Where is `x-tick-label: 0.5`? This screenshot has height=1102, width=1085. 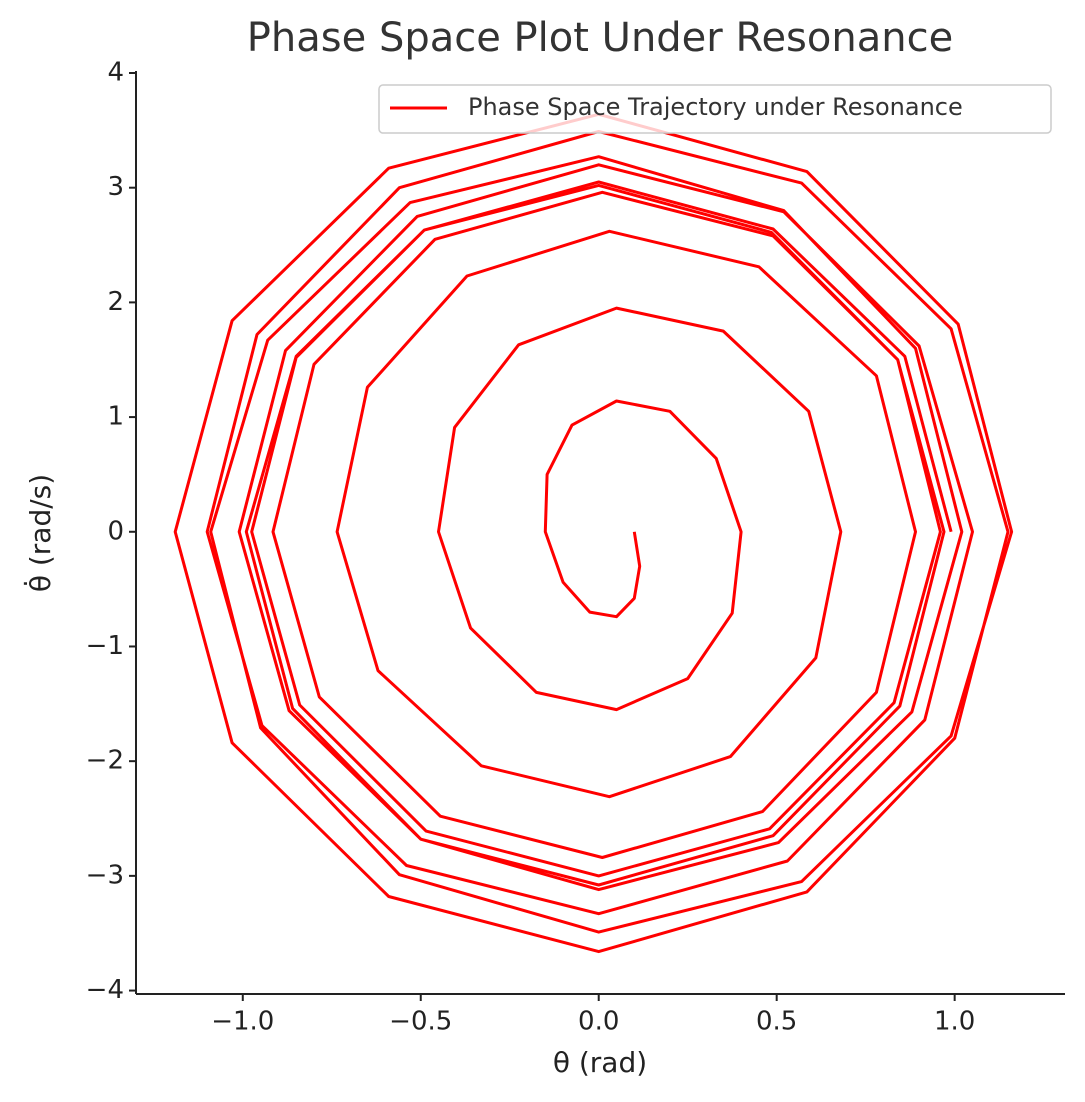 x-tick-label: 0.5 is located at coordinates (776, 1022).